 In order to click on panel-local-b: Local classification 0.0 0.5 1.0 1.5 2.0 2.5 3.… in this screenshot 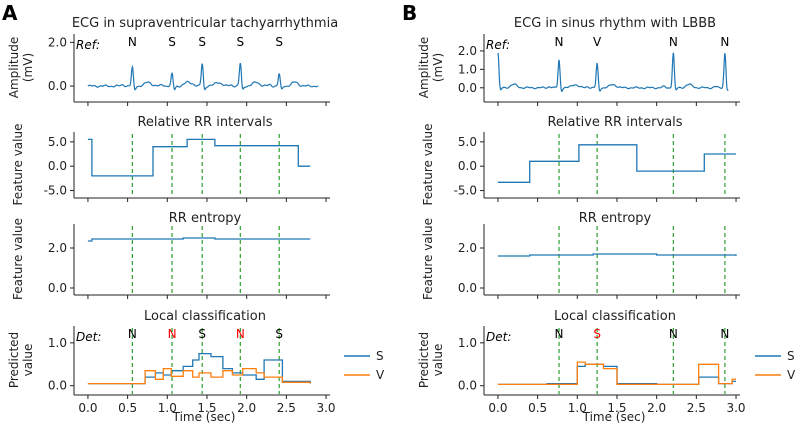, I will do `click(581, 362)`.